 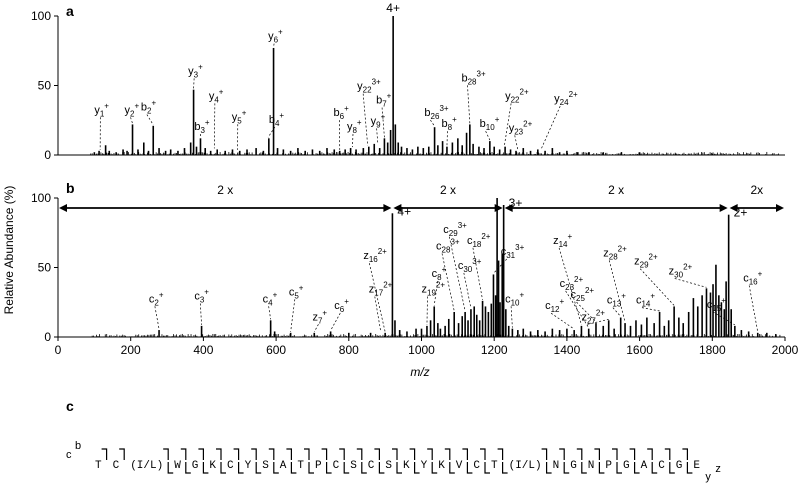 I want to click on fragment-label-b-19: c252+, so click(x=583, y=294).